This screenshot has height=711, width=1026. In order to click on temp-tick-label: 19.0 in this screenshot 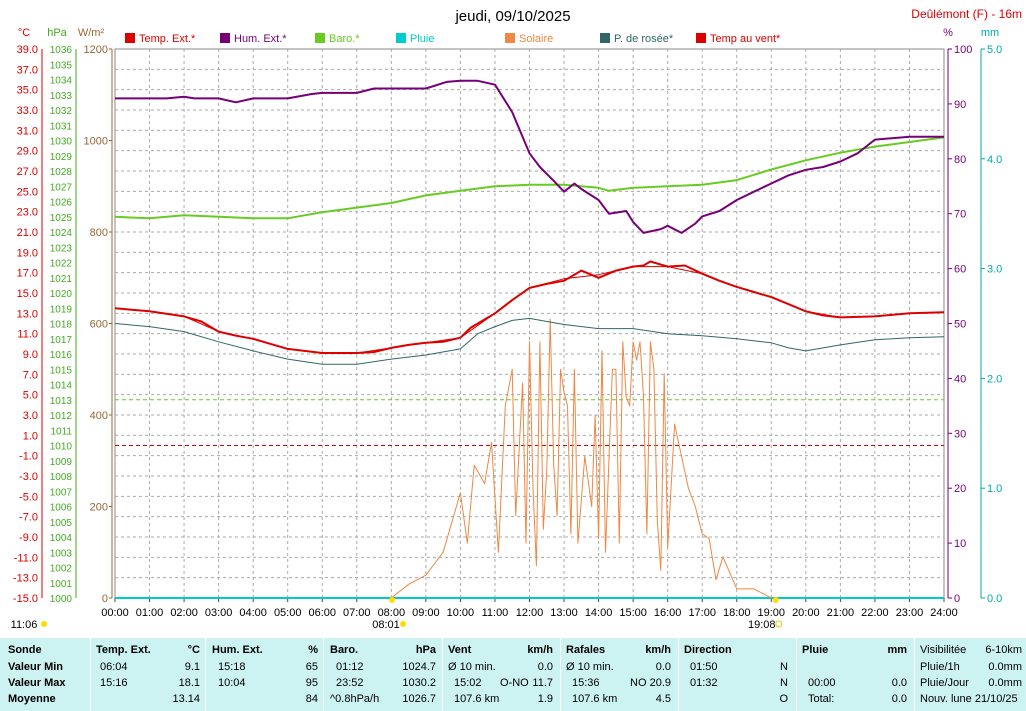, I will do `click(27, 253)`.